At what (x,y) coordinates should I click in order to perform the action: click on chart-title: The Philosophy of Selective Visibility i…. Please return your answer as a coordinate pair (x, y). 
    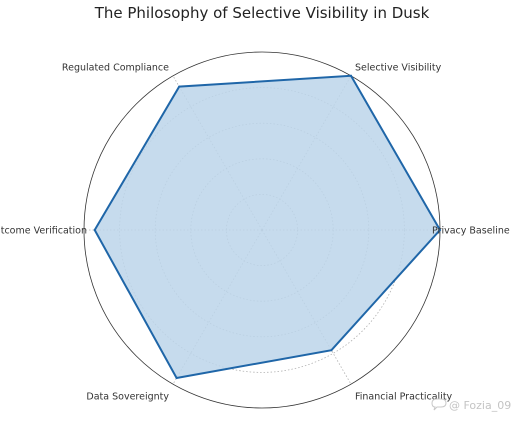
    Looking at the image, I should click on (262, 13).